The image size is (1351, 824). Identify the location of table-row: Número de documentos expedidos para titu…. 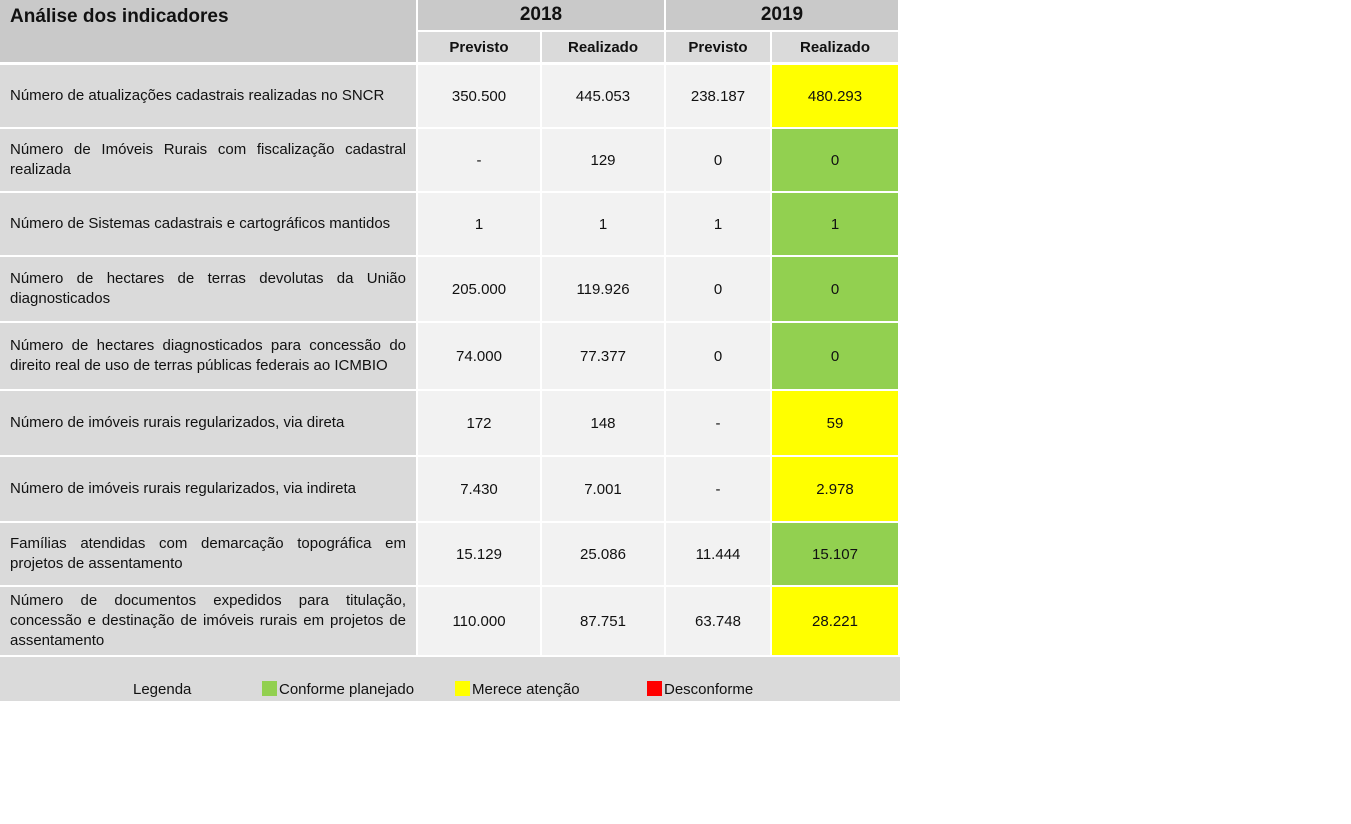
(450, 622).